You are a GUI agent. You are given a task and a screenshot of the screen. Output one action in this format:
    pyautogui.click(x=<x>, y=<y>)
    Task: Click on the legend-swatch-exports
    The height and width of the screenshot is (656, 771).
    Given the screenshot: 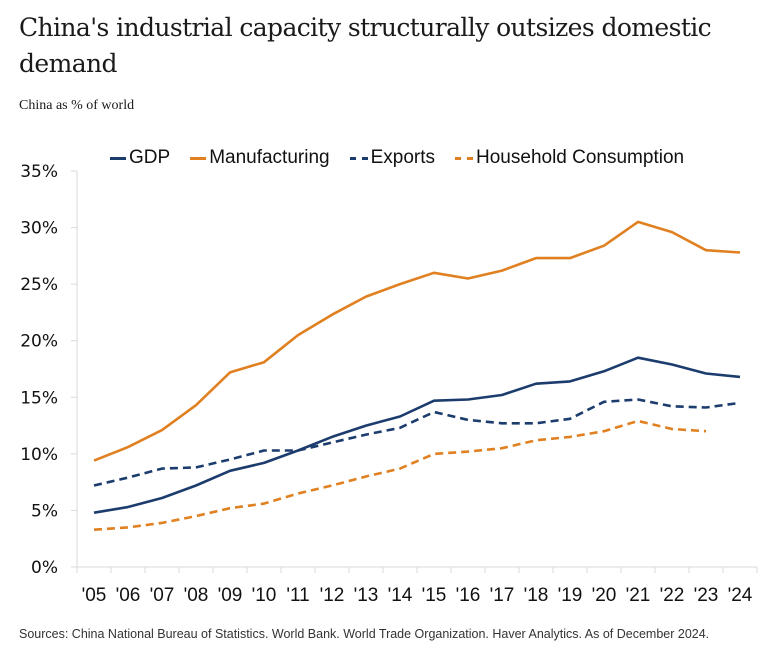 What is the action you would take?
    pyautogui.click(x=358, y=158)
    